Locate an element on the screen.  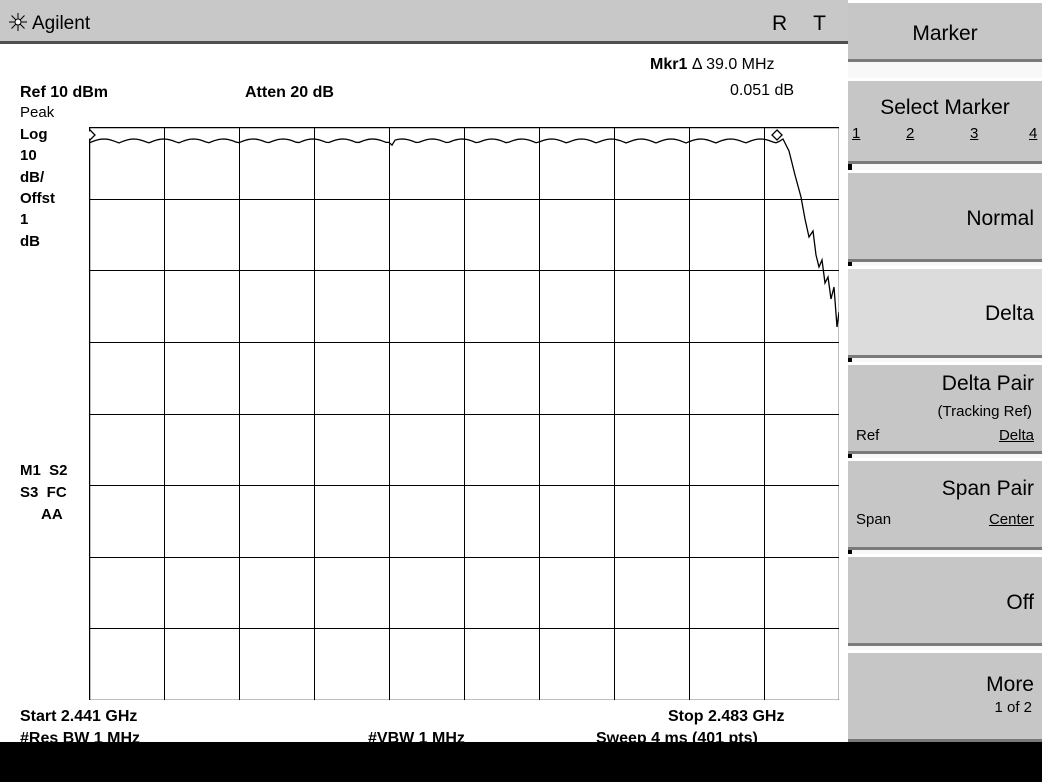
detector-label: Peak is located at coordinates (37, 112).